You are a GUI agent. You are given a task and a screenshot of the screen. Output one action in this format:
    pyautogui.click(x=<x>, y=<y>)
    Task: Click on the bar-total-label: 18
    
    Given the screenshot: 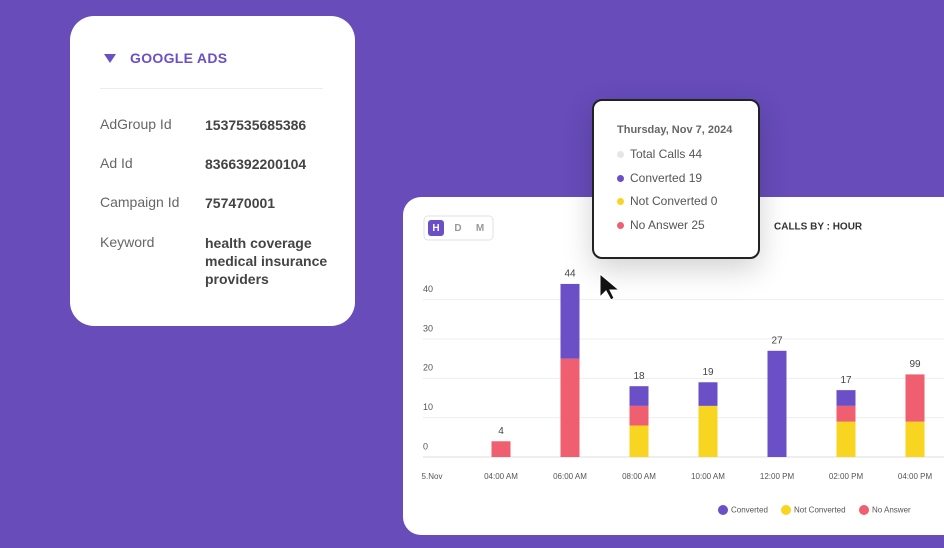 What is the action you would take?
    pyautogui.click(x=639, y=376)
    